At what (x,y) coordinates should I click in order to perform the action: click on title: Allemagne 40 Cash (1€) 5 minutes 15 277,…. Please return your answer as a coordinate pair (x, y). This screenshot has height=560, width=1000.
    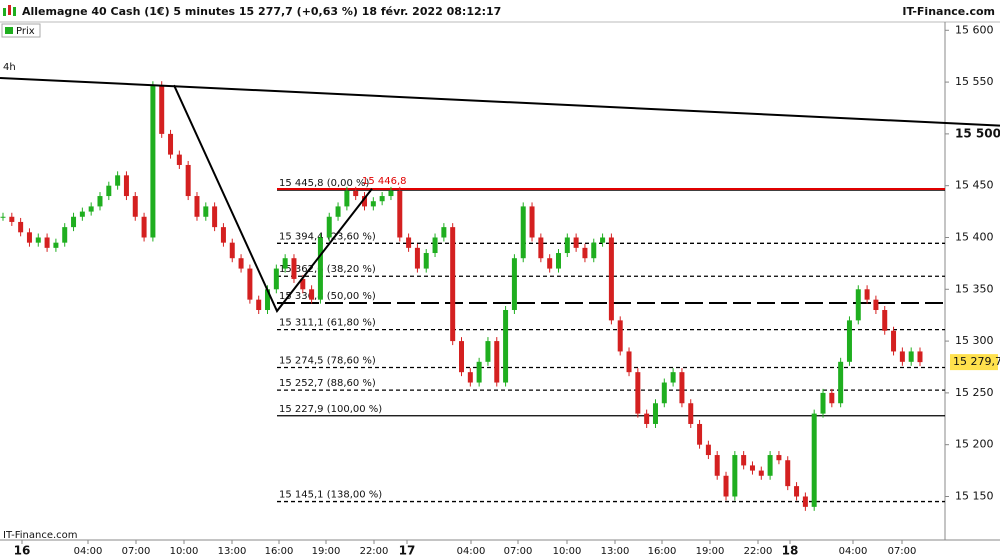
    Looking at the image, I should click on (261, 11).